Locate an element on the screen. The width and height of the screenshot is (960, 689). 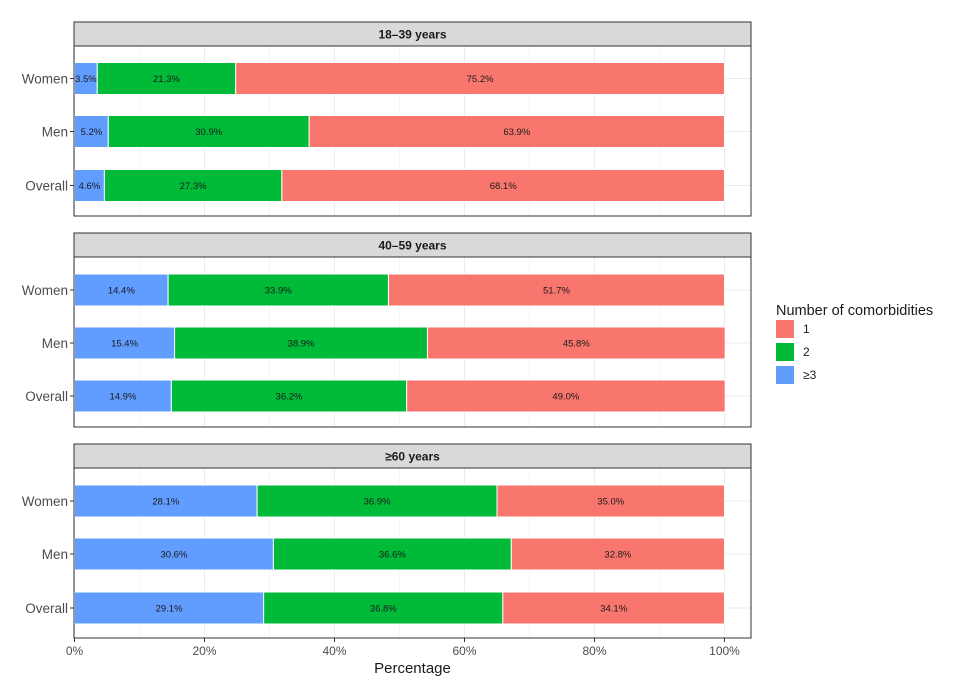
data-label: 30.9% is located at coordinates (208, 132).